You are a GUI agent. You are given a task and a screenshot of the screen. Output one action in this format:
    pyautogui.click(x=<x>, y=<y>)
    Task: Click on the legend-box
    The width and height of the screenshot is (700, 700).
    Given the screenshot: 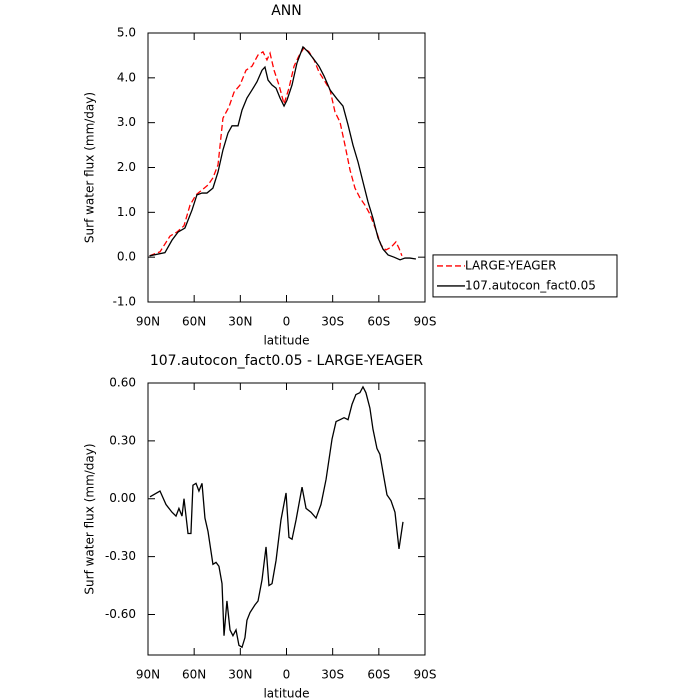 What is the action you would take?
    pyautogui.click(x=525, y=276)
    